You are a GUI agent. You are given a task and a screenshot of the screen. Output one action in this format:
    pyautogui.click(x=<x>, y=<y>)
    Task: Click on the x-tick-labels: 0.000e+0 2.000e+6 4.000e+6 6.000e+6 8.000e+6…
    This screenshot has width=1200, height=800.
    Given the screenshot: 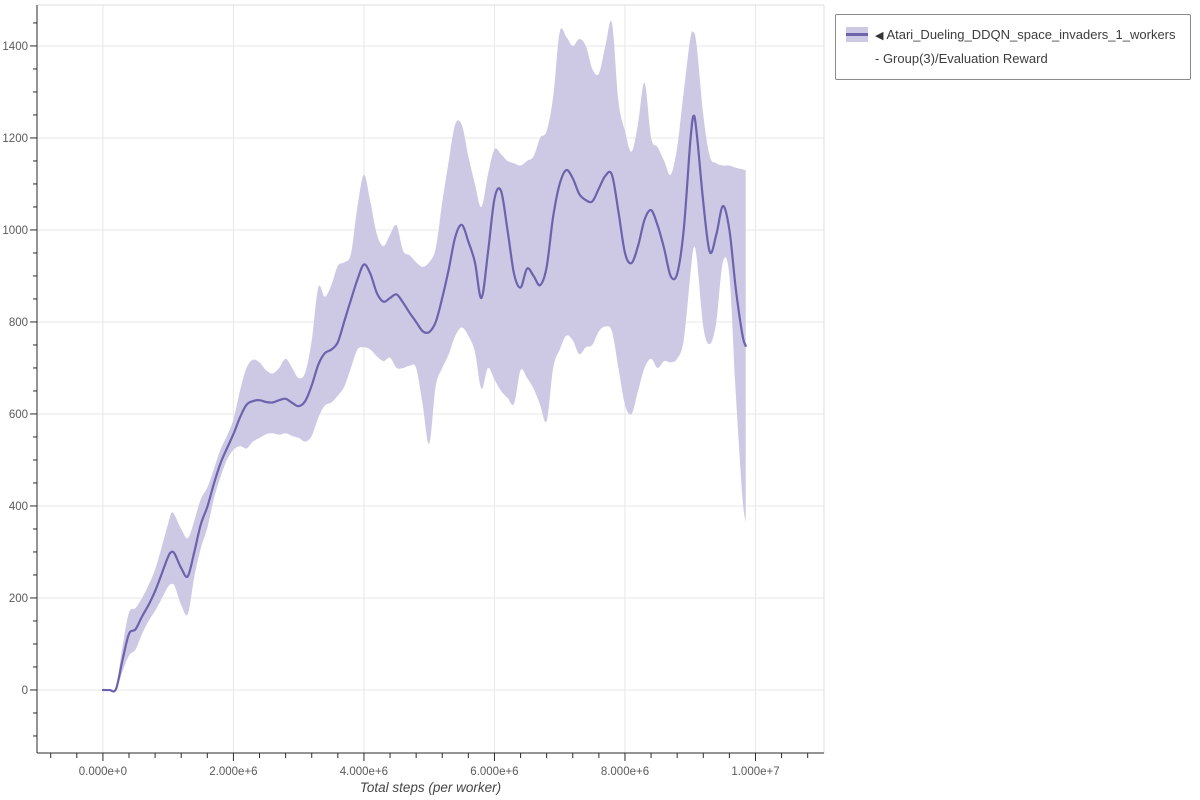 What is the action you would take?
    pyautogui.click(x=429, y=772)
    